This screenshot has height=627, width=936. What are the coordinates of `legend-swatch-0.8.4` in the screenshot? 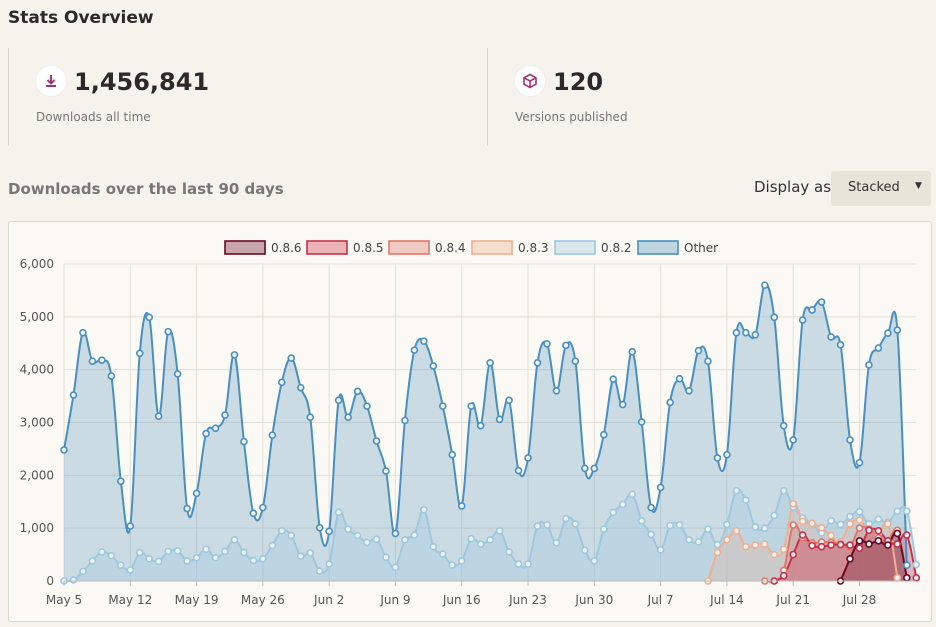 It's located at (409, 247).